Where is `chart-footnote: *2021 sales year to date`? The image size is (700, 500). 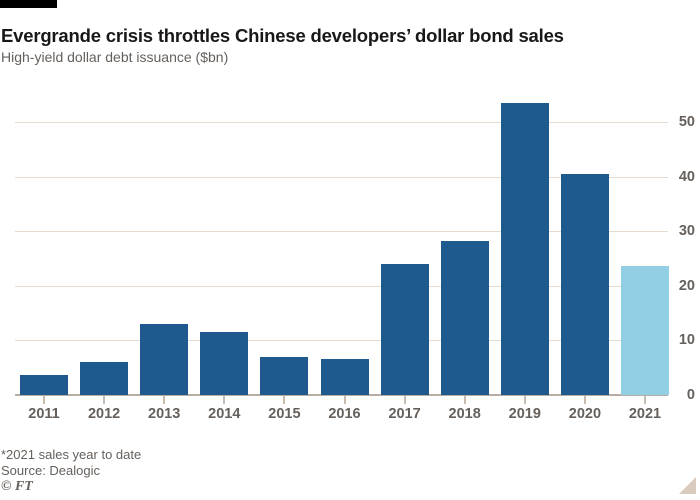 chart-footnote: *2021 sales year to date is located at coordinates (71, 454).